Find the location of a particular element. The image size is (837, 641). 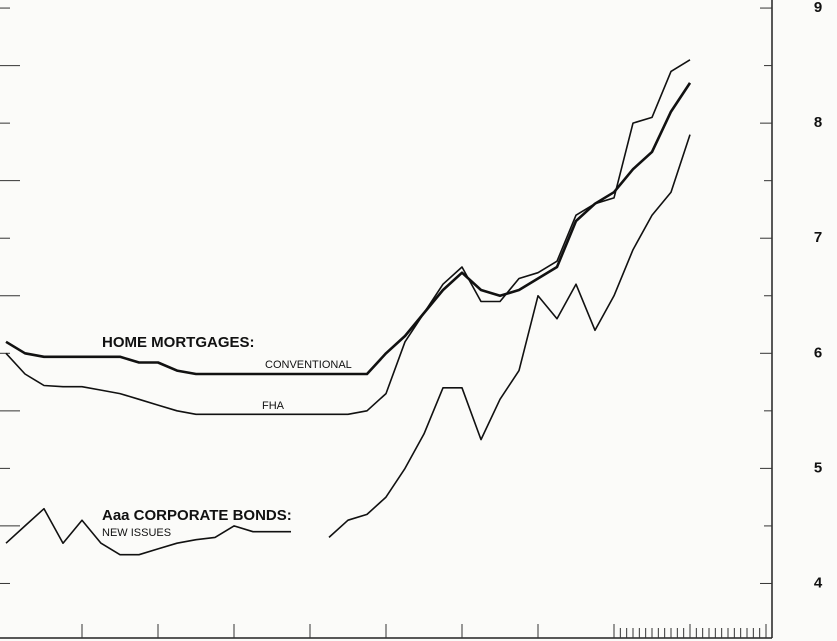

y-tick-label: 7 is located at coordinates (818, 237).